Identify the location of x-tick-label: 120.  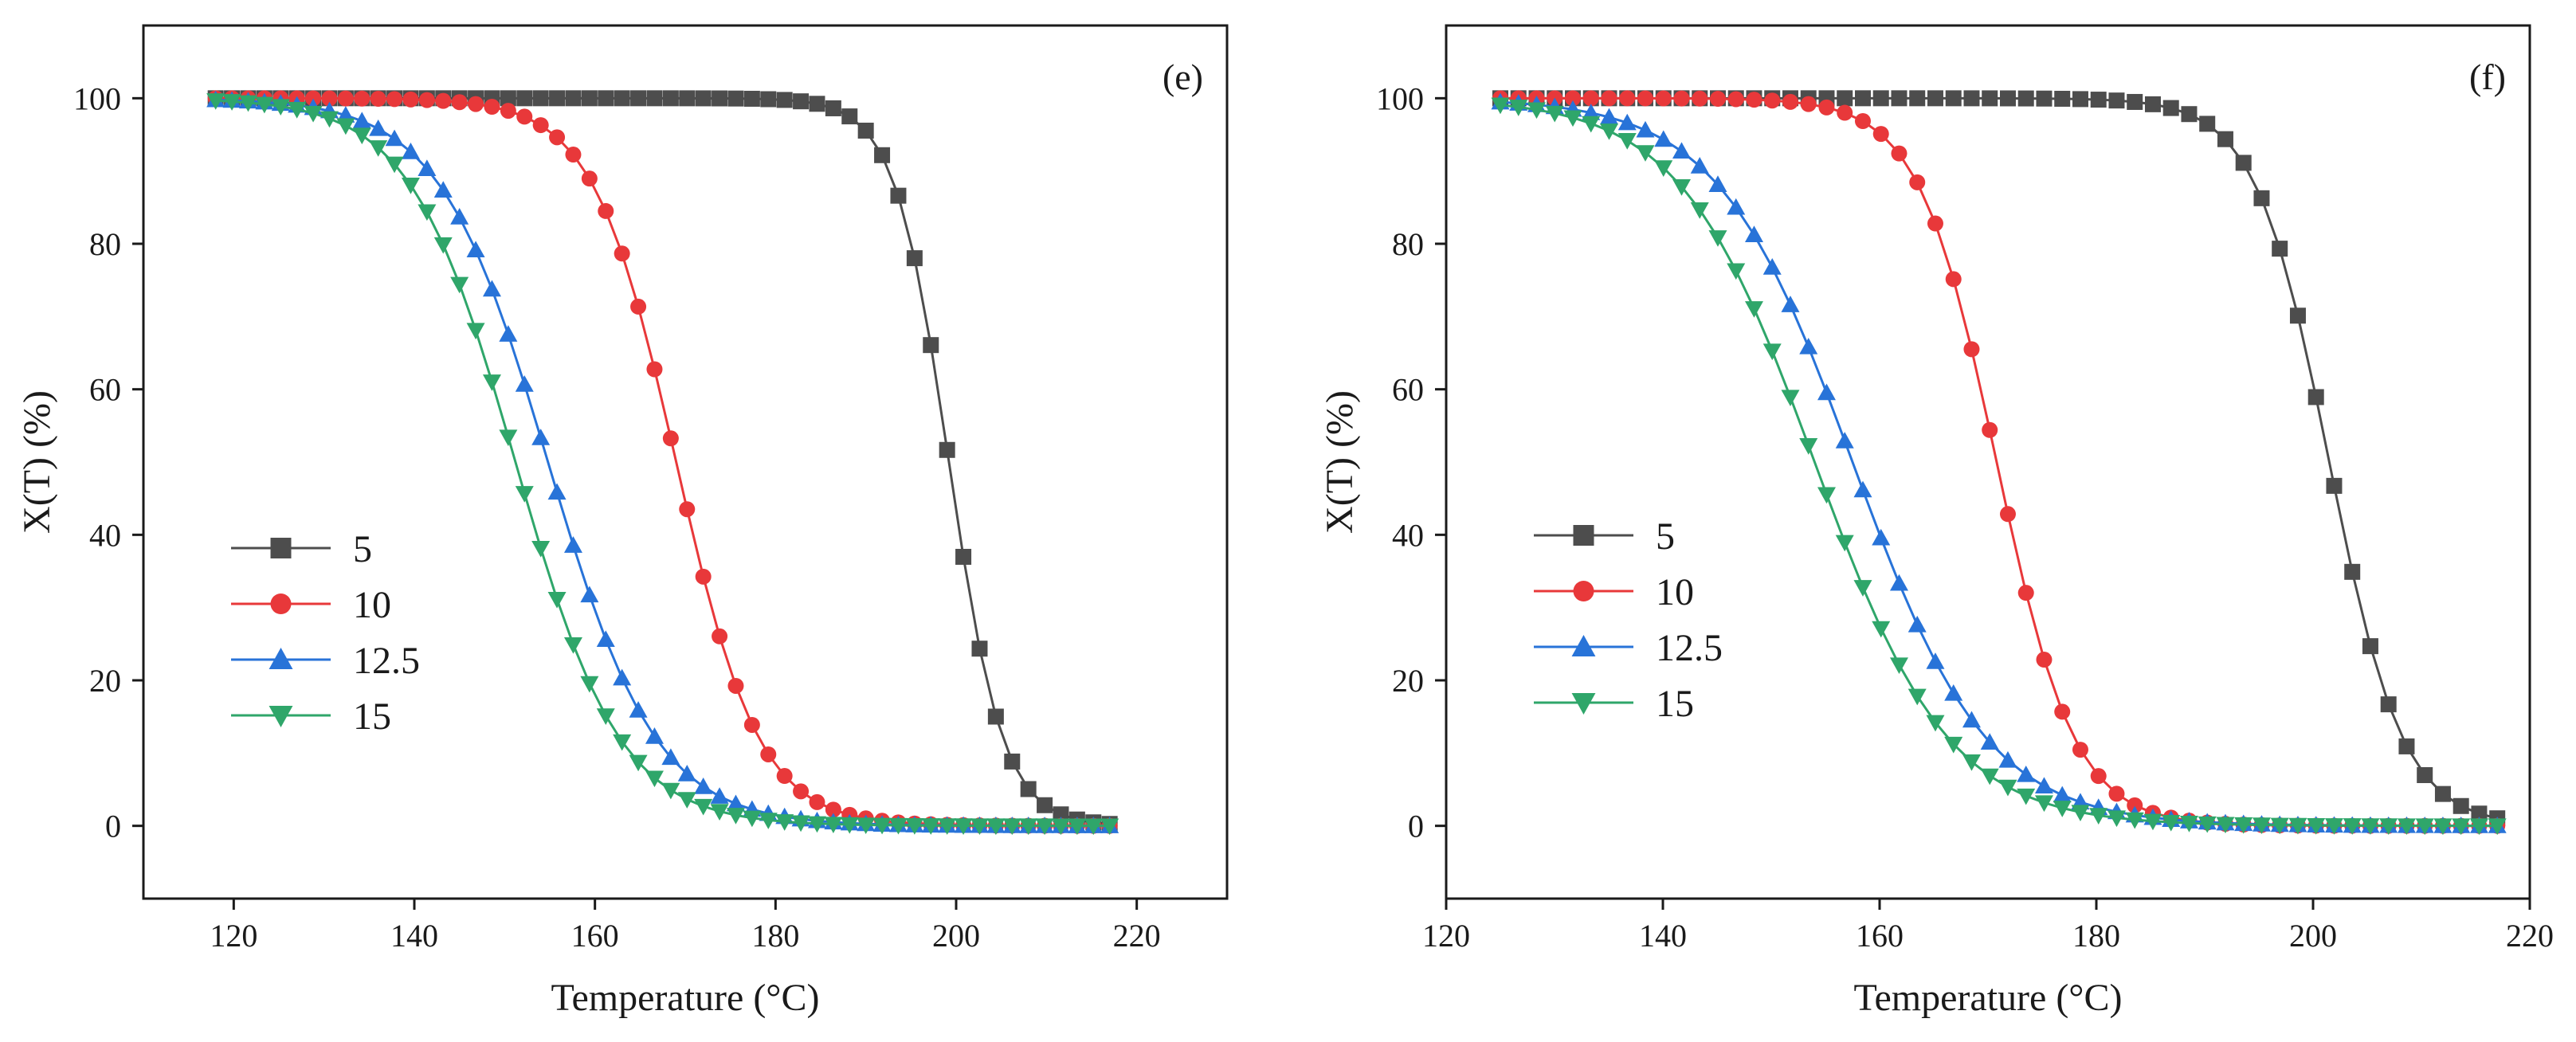
(1446, 936).